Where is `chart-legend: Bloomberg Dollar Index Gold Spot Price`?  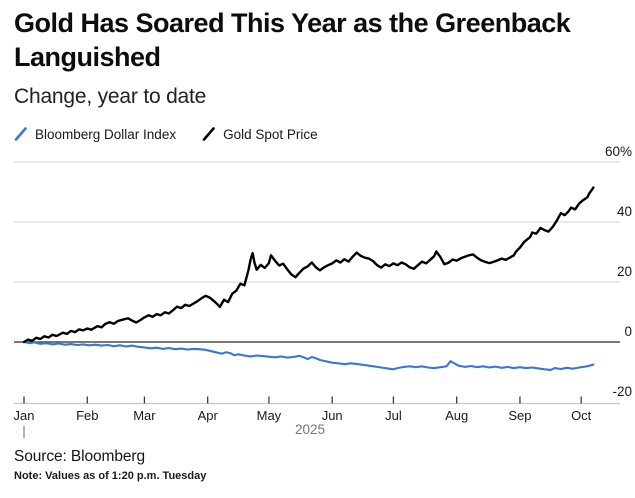
chart-legend: Bloomberg Dollar Index Gold Spot Price is located at coordinates (166, 134).